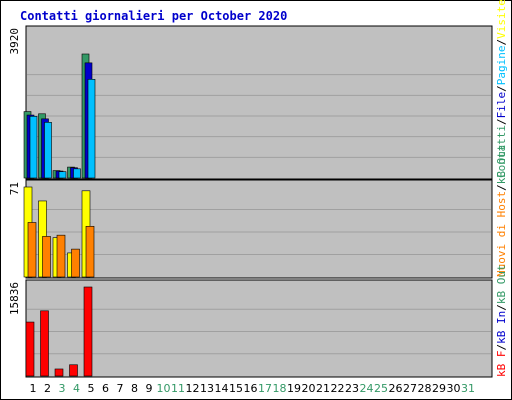 This screenshot has height=400, width=512. I want to click on x-tick-label-16: 16, so click(251, 388).